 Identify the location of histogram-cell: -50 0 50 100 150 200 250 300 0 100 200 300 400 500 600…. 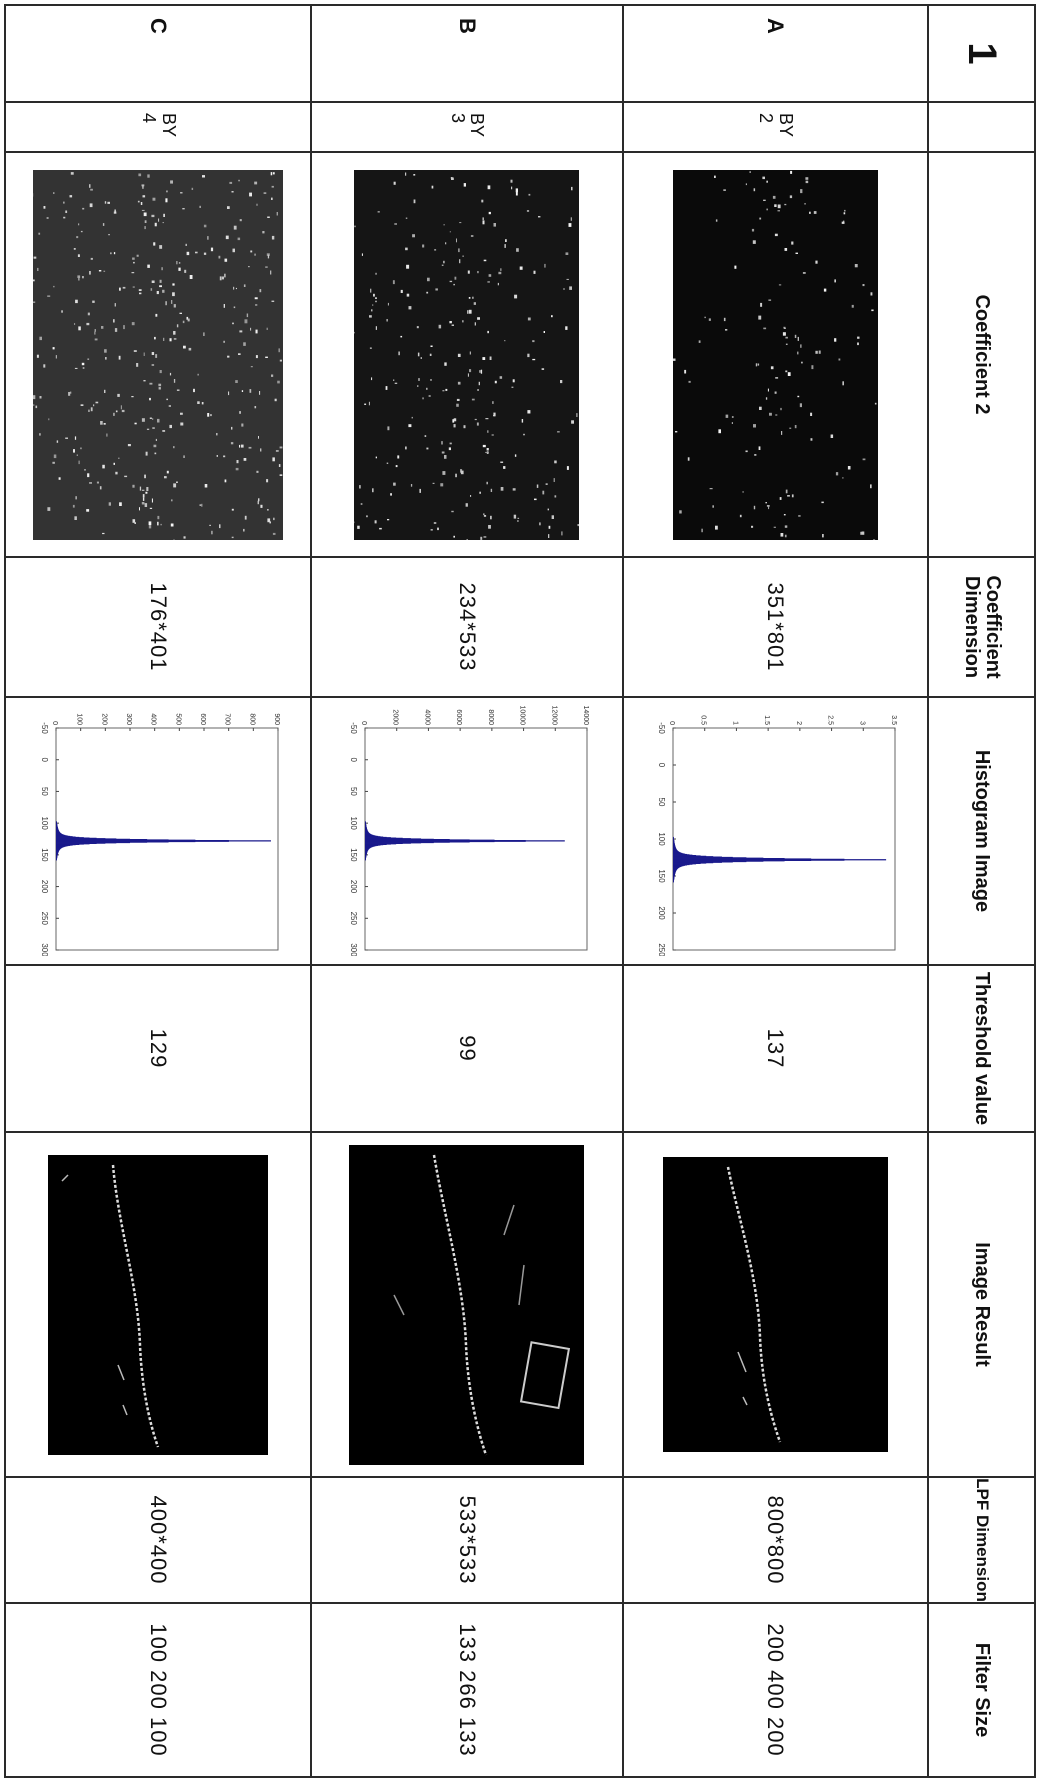
(158, 831).